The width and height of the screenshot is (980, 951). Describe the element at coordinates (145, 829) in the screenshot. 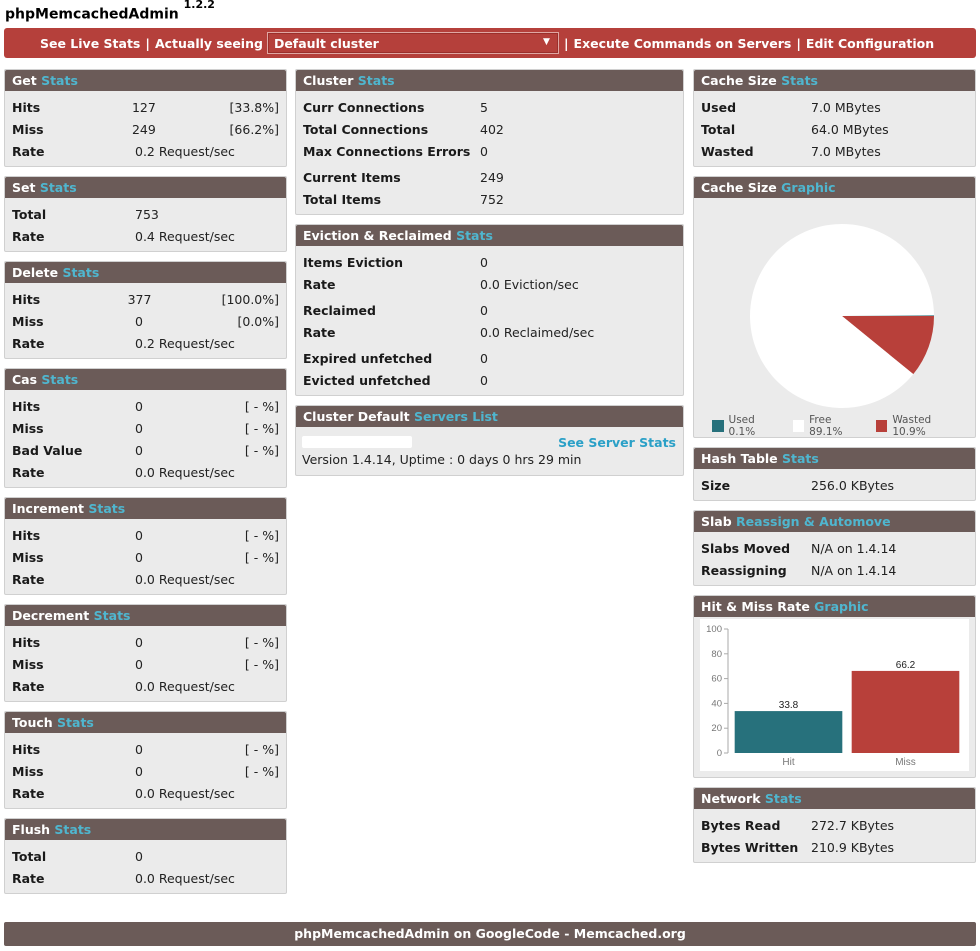

I see `panel-header: Flush Stats` at that location.